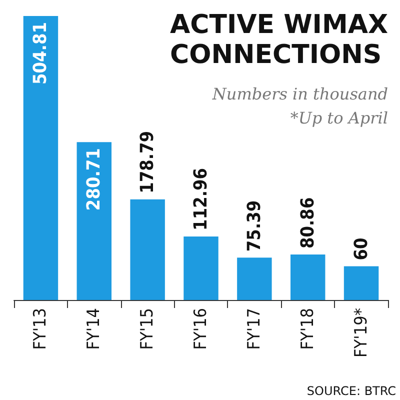 This screenshot has width=400, height=400. I want to click on x-tick-label: FY'13, so click(40, 329).